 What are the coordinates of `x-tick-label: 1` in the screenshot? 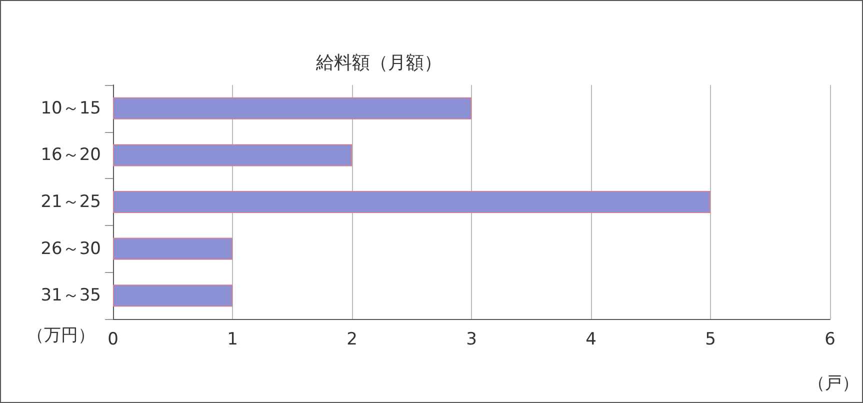 It's located at (232, 340).